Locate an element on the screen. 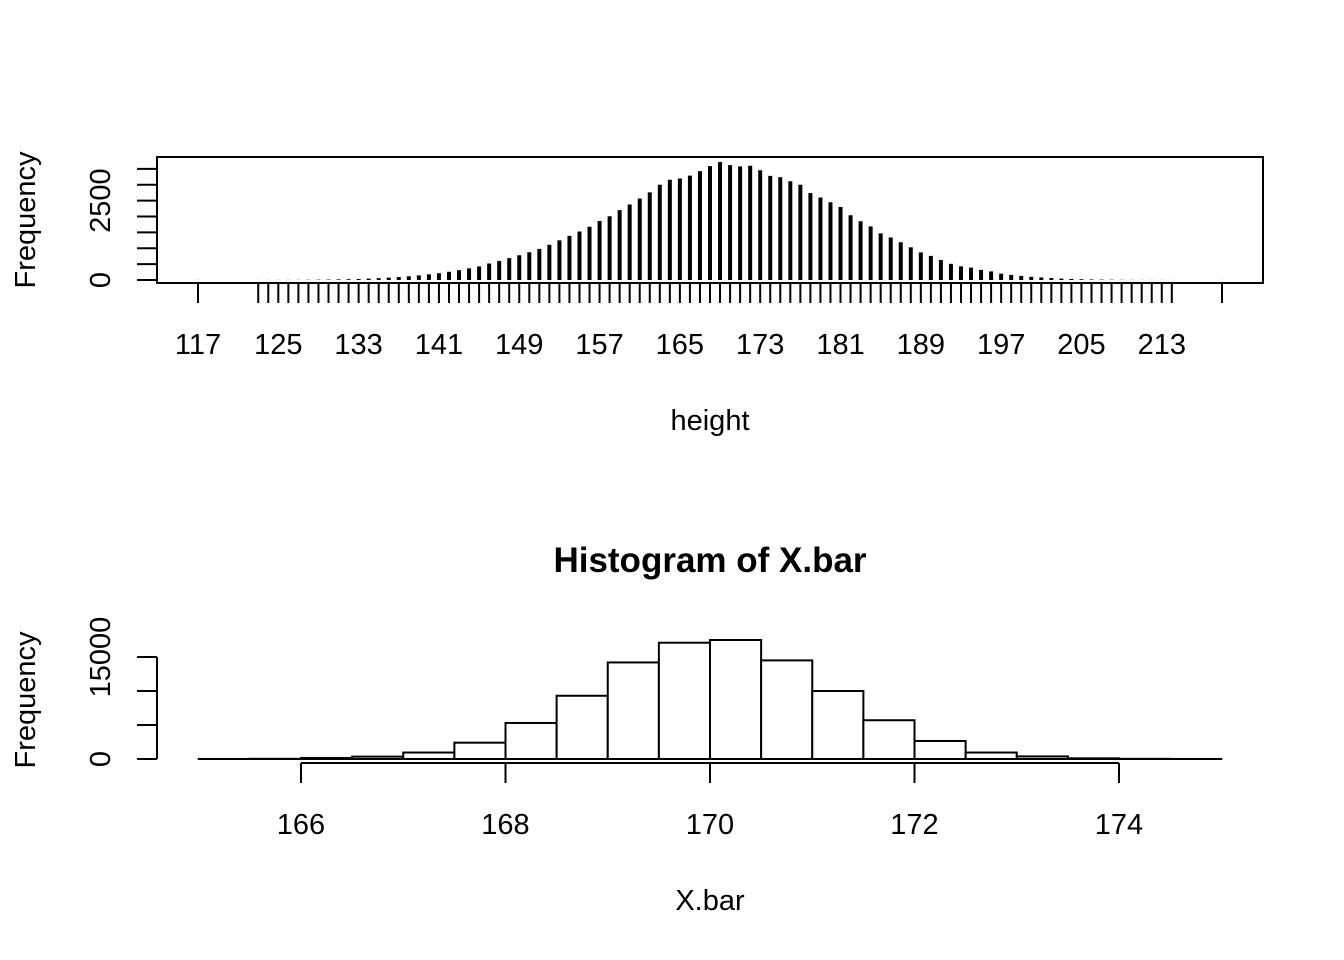  histogram-bar-171.5 is located at coordinates (889, 739).